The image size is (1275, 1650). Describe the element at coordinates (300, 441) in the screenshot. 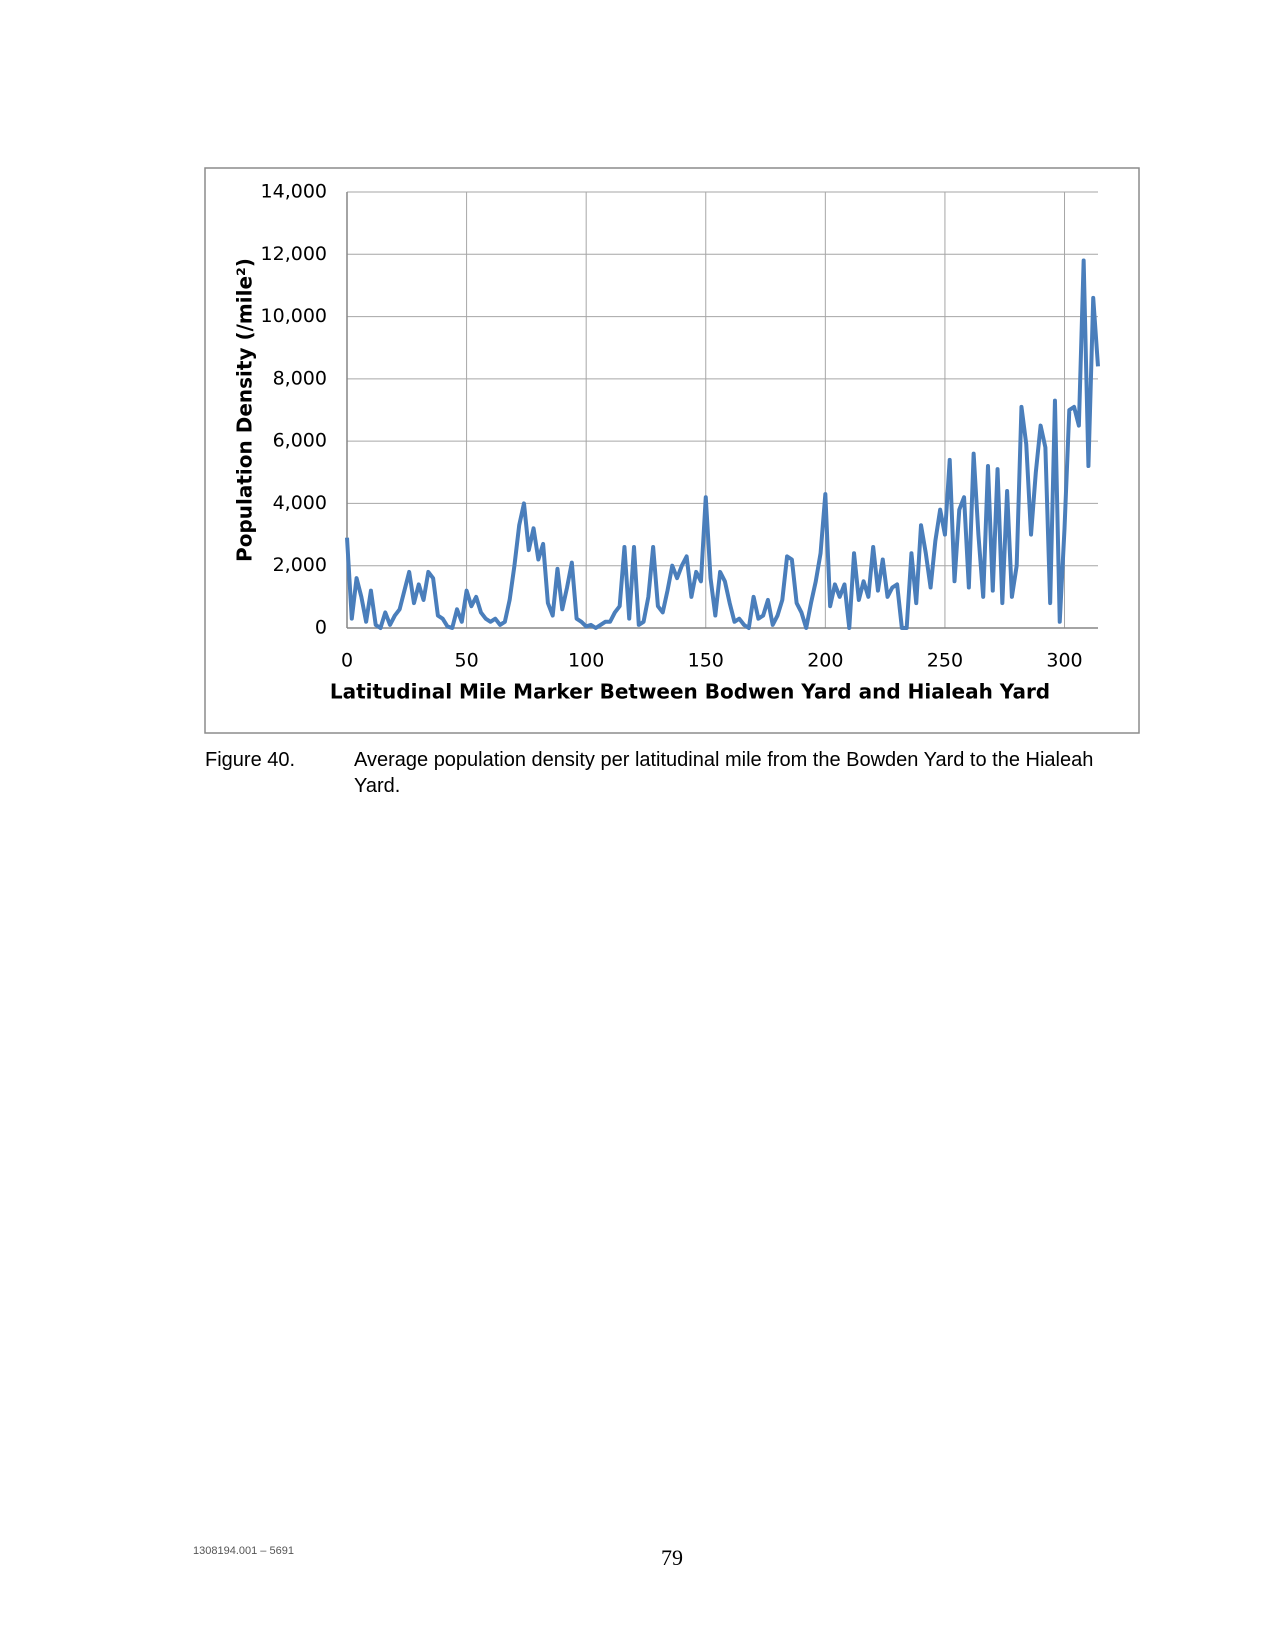

I see `y-tick-label: 6,000` at that location.